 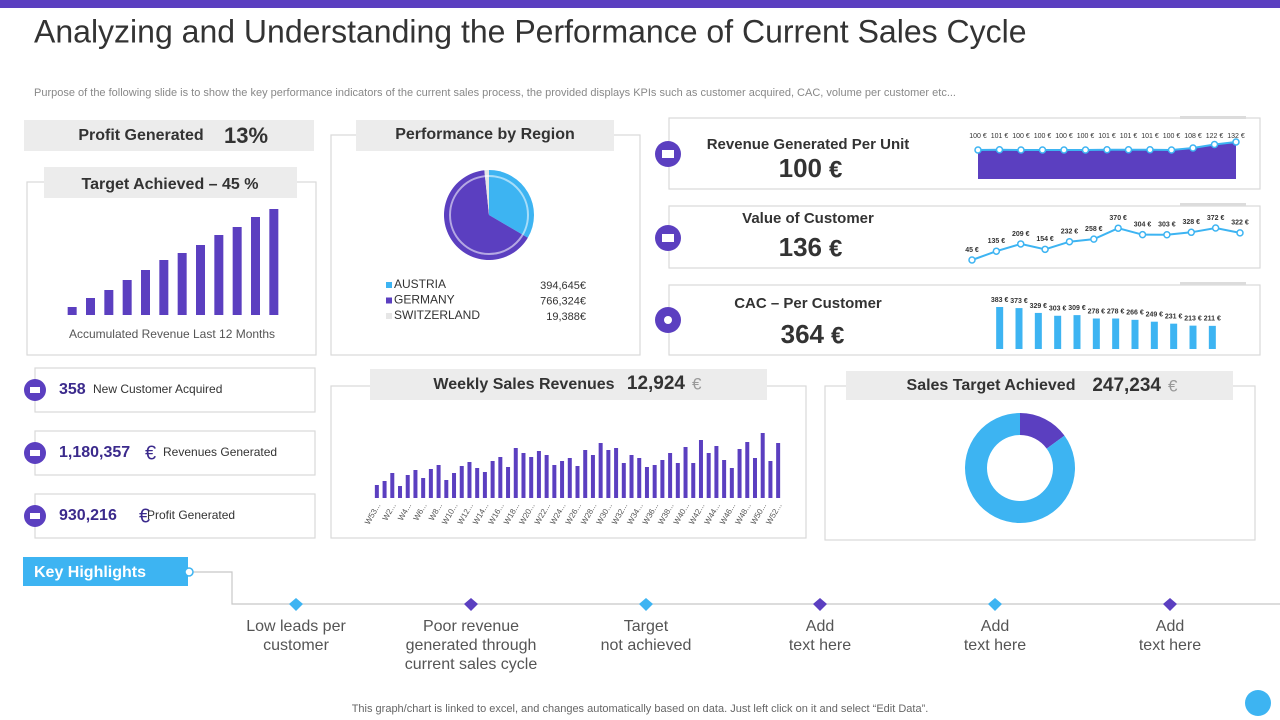 I want to click on legend-swatch, so click(x=389, y=285).